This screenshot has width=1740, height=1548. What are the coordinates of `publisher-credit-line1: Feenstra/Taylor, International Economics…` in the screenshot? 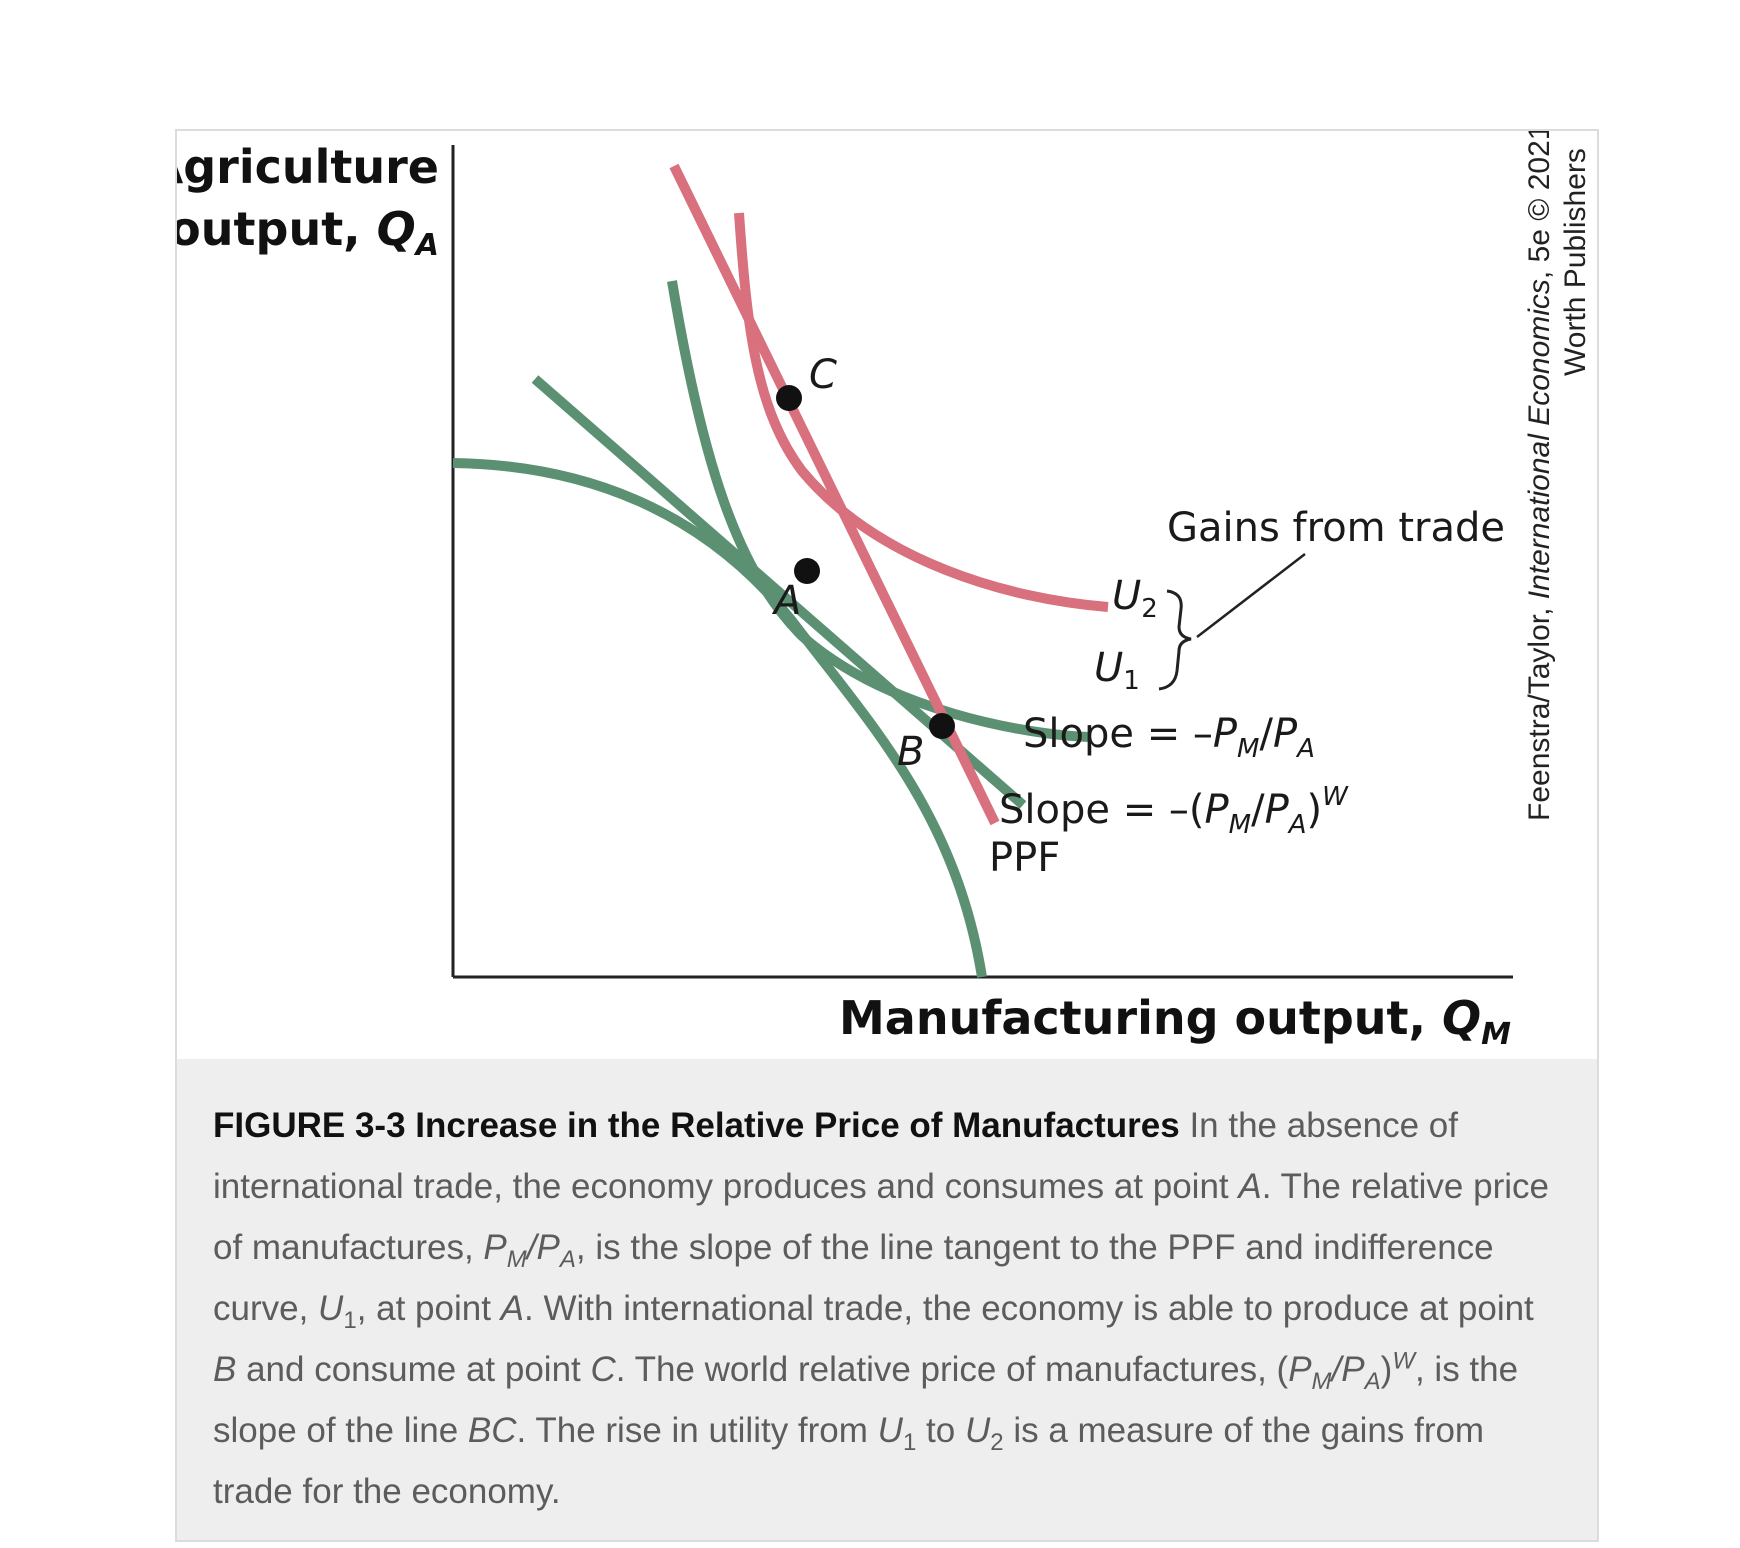 It's located at (1539, 476).